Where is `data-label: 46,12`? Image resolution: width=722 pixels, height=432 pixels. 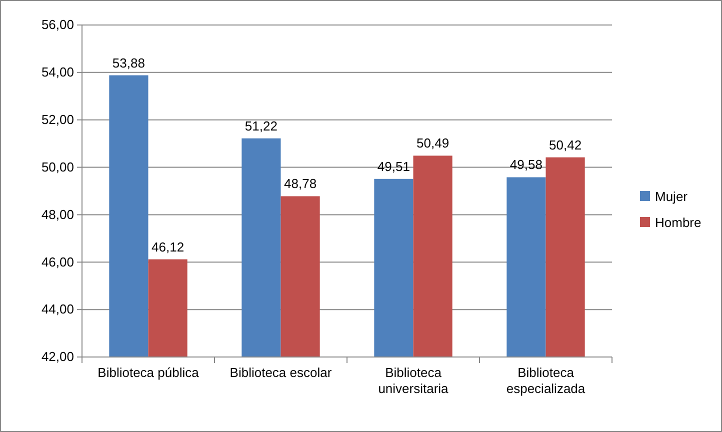 data-label: 46,12 is located at coordinates (168, 246).